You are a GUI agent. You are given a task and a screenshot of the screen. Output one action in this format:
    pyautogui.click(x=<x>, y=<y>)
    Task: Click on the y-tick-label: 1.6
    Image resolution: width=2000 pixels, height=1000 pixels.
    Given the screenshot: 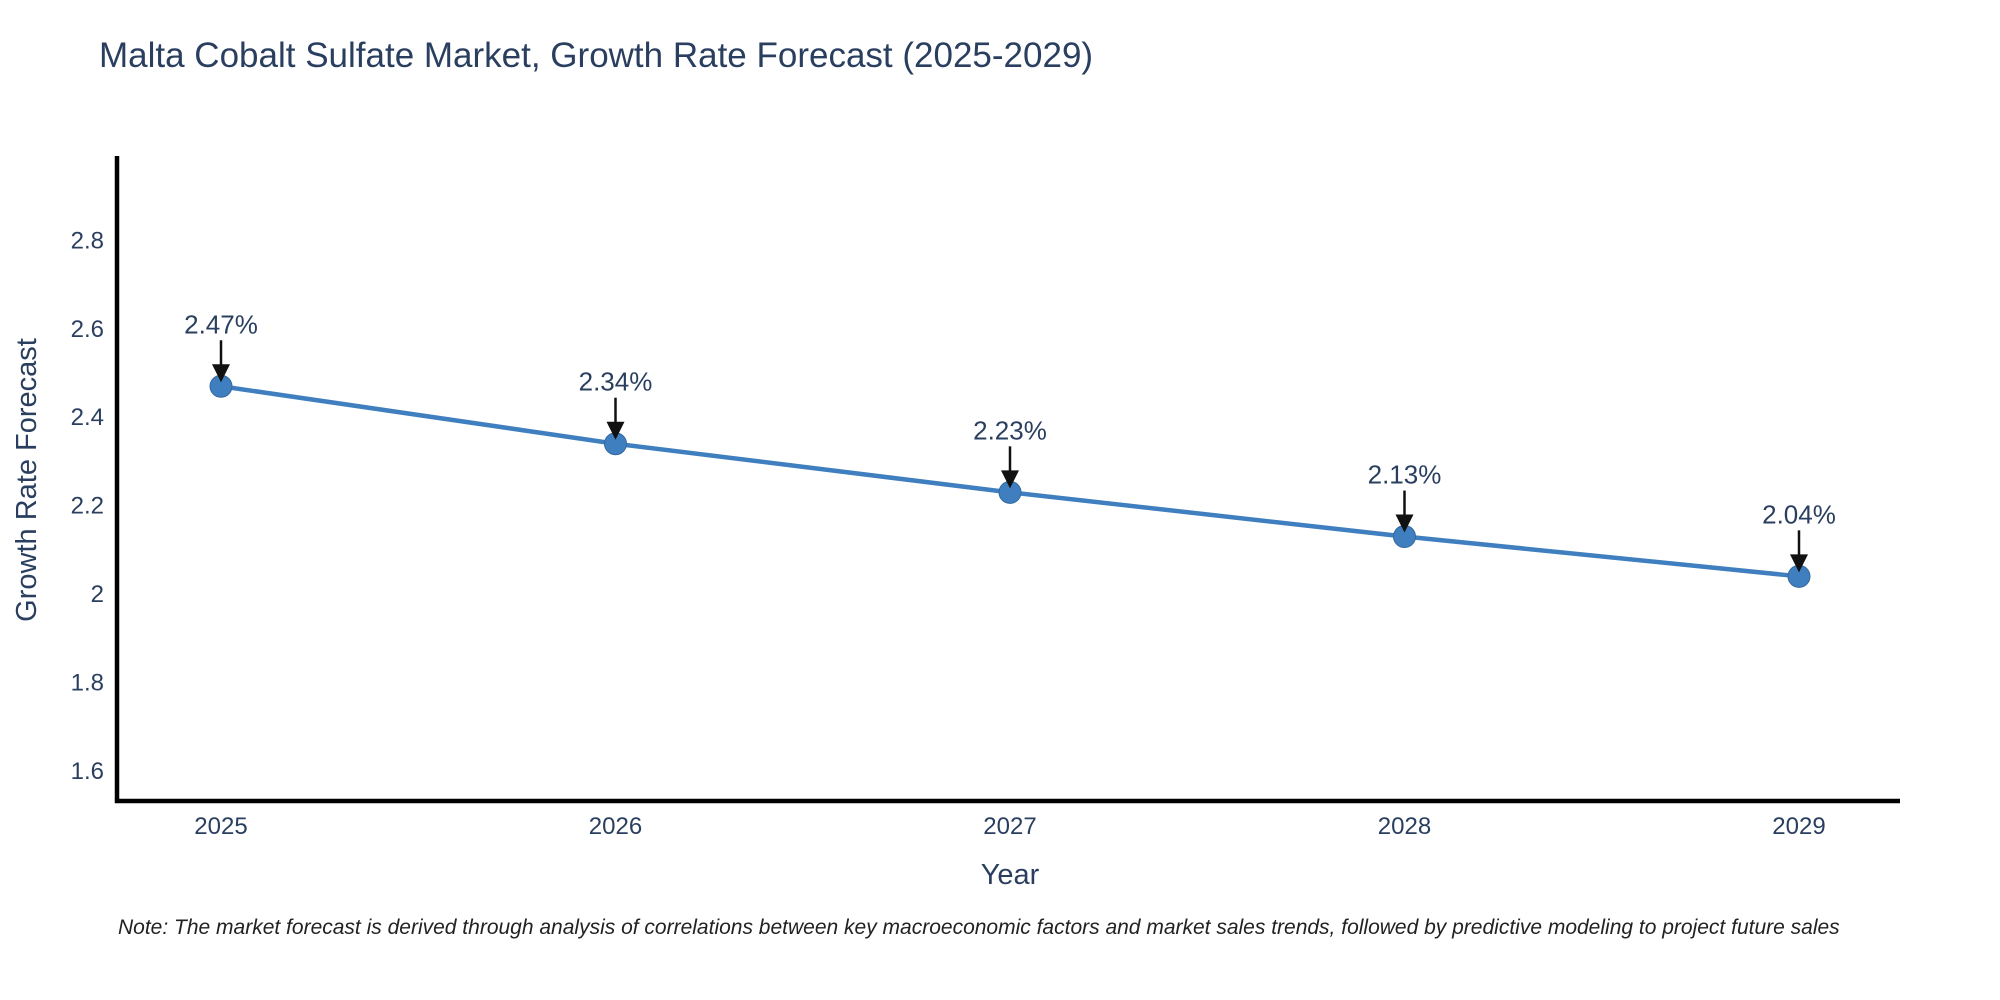 What is the action you would take?
    pyautogui.click(x=87, y=771)
    